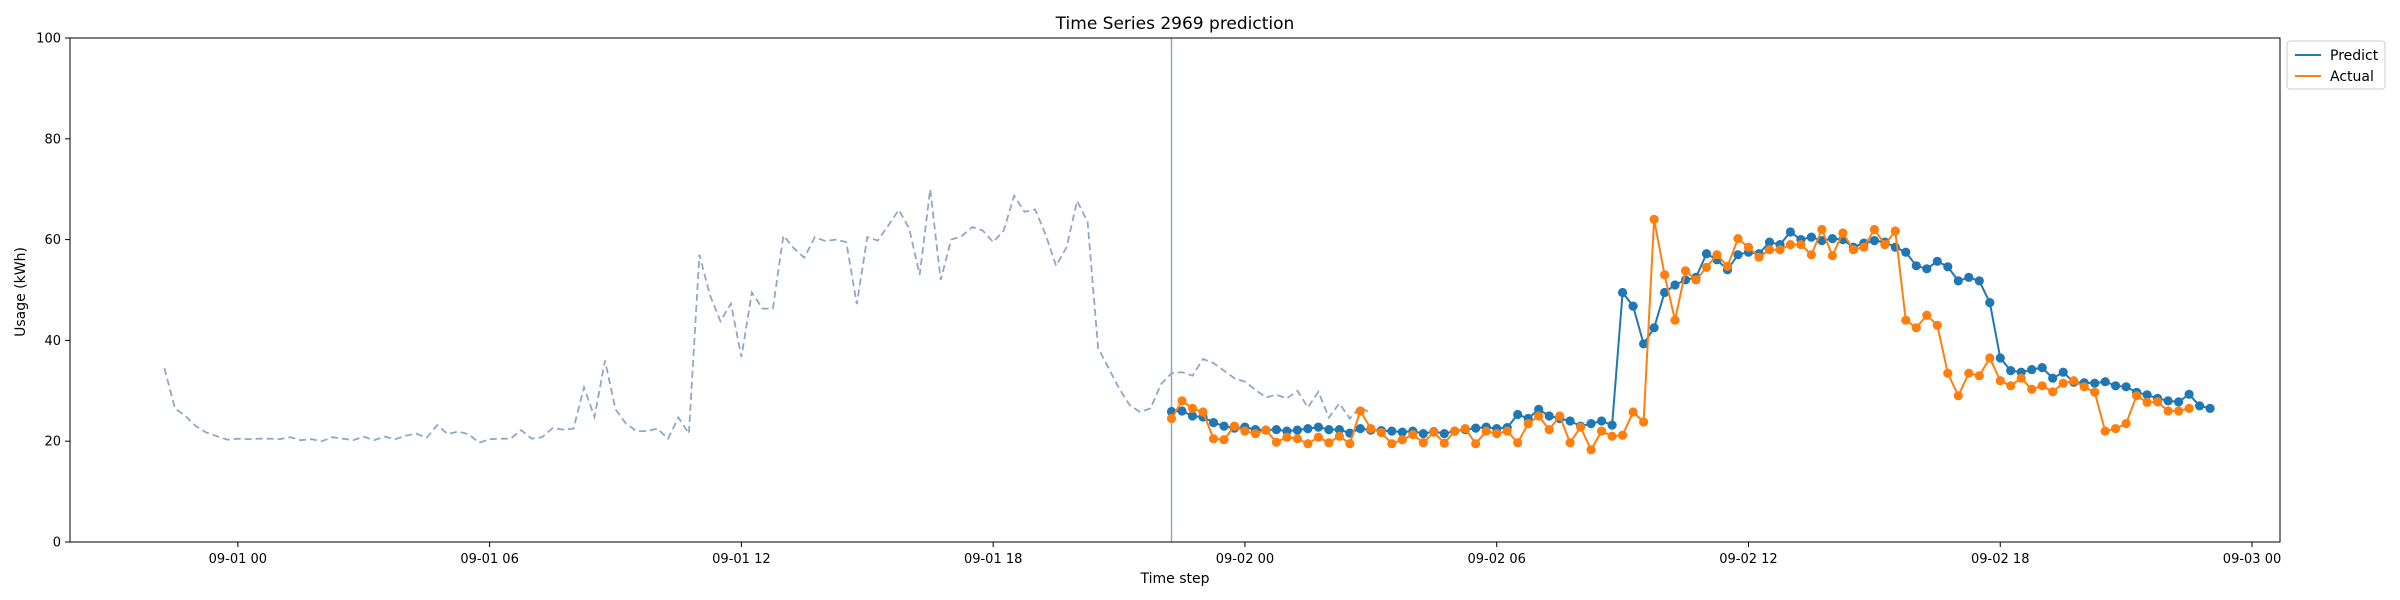 The width and height of the screenshot is (2400, 600). What do you see at coordinates (48, 39) in the screenshot?
I see `y-tick-label: 100` at bounding box center [48, 39].